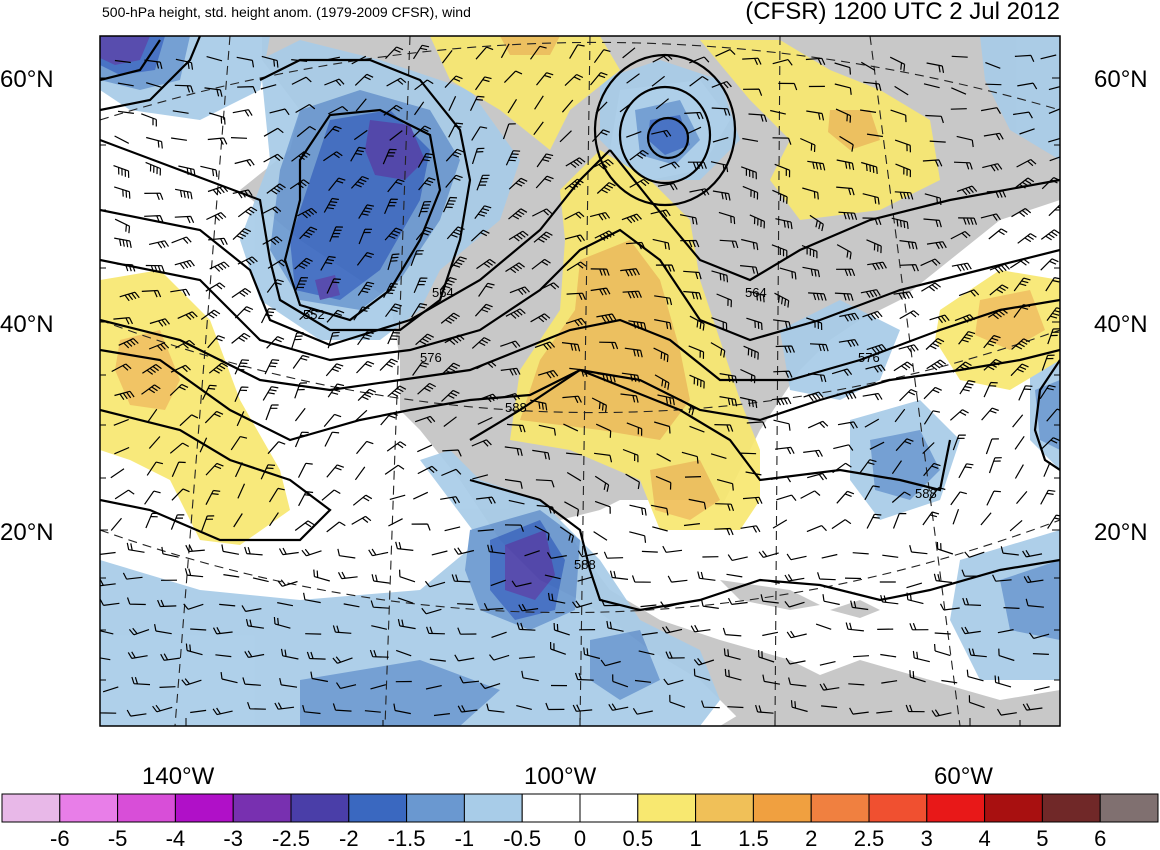 The width and height of the screenshot is (1160, 850). I want to click on contour-label: 588, so click(516, 407).